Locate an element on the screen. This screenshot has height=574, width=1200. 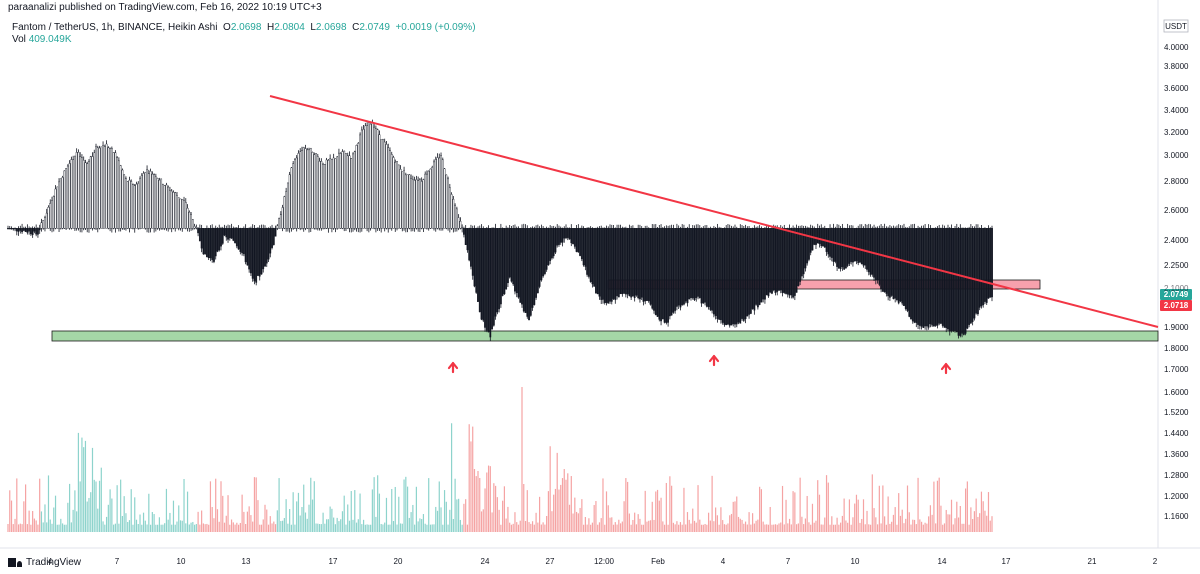
low-value: 2.0698 is located at coordinates (331, 27).